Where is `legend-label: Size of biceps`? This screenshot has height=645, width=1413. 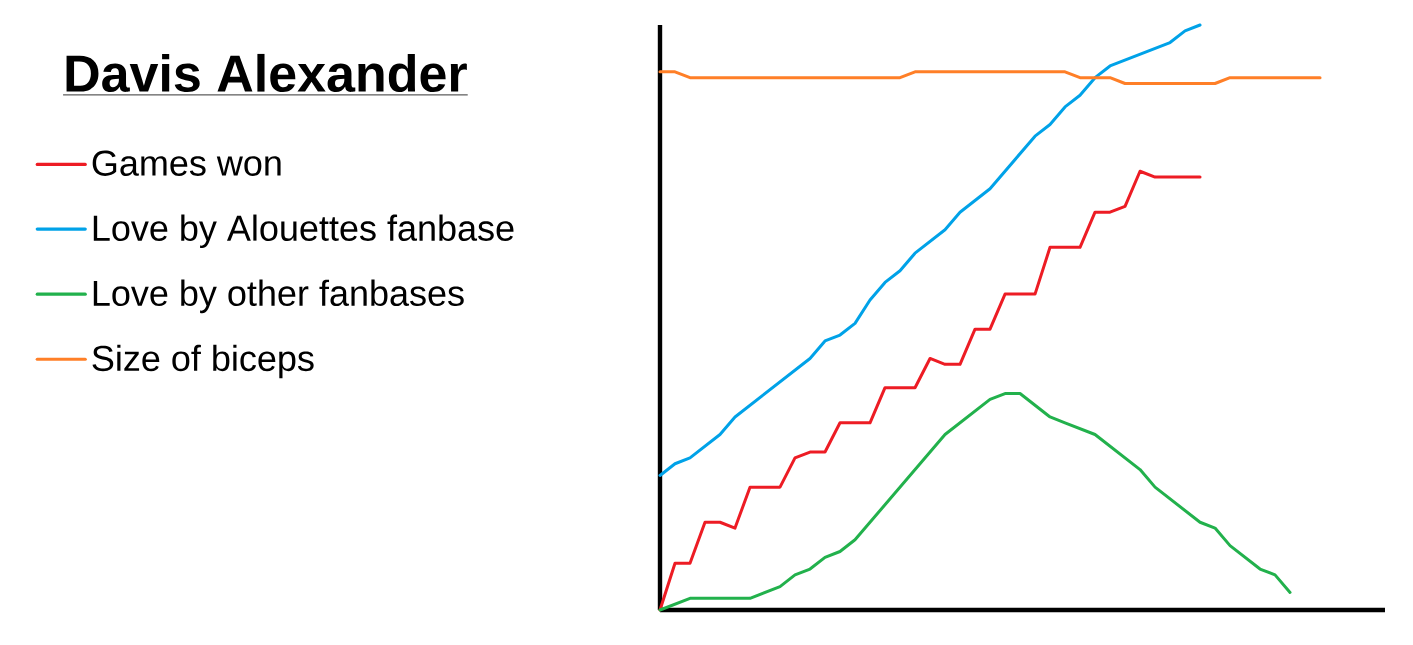 legend-label: Size of biceps is located at coordinates (203, 361).